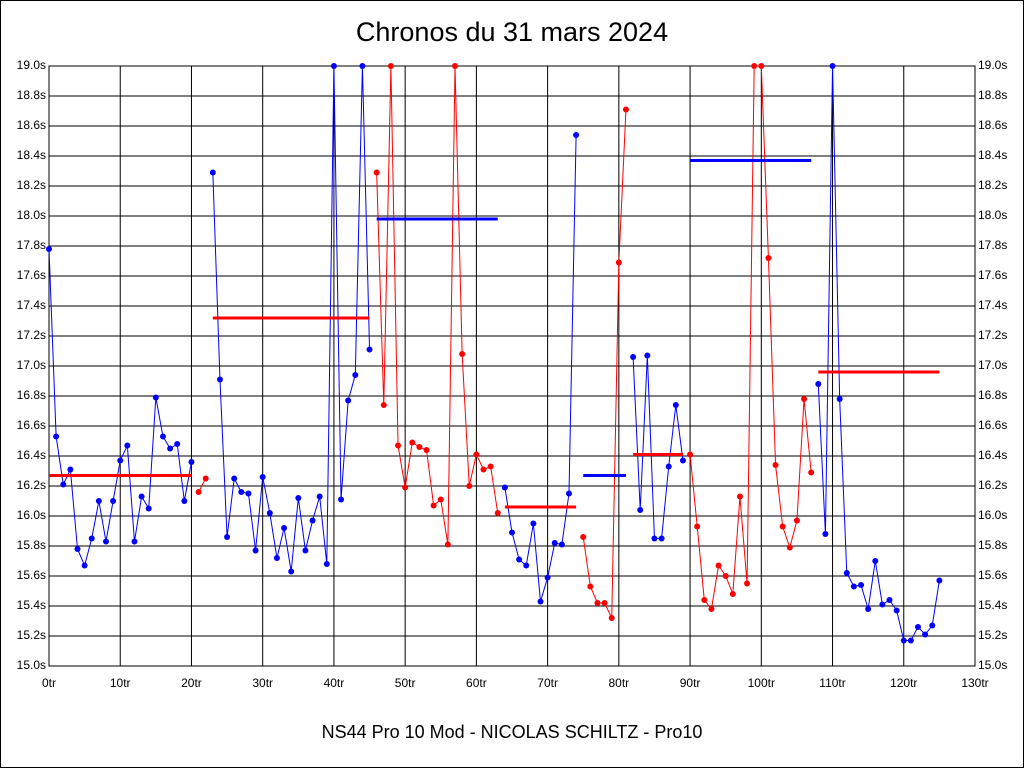 This screenshot has height=768, width=1024. I want to click on y2-tick-label: 18.0s, so click(992, 215).